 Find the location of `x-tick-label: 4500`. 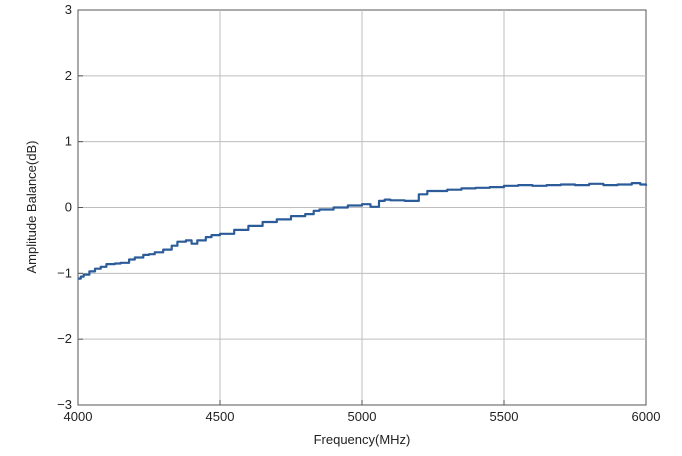

x-tick-label: 4500 is located at coordinates (220, 416).